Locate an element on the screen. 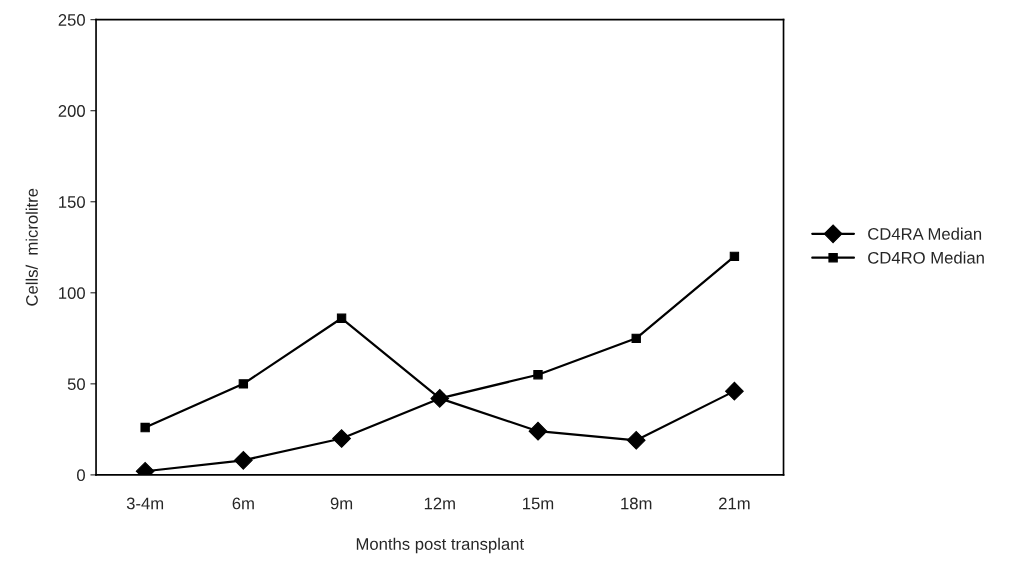 This screenshot has width=1011, height=562. y-tick-label: 100 is located at coordinates (72, 293).